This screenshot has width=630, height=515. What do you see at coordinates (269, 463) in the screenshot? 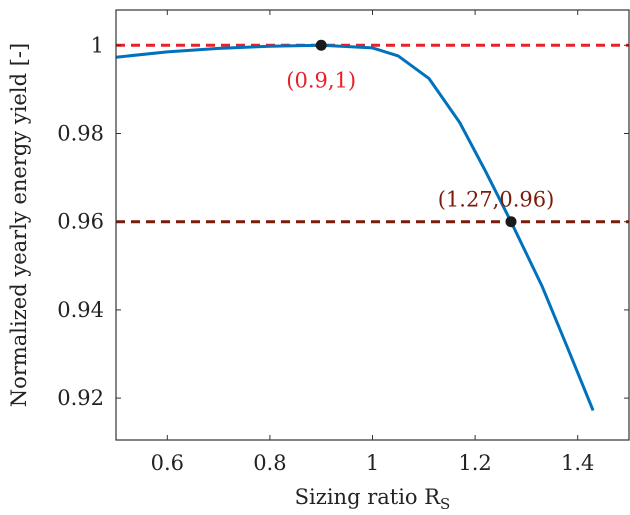
I see `x-tick-label: 0.8` at bounding box center [269, 463].